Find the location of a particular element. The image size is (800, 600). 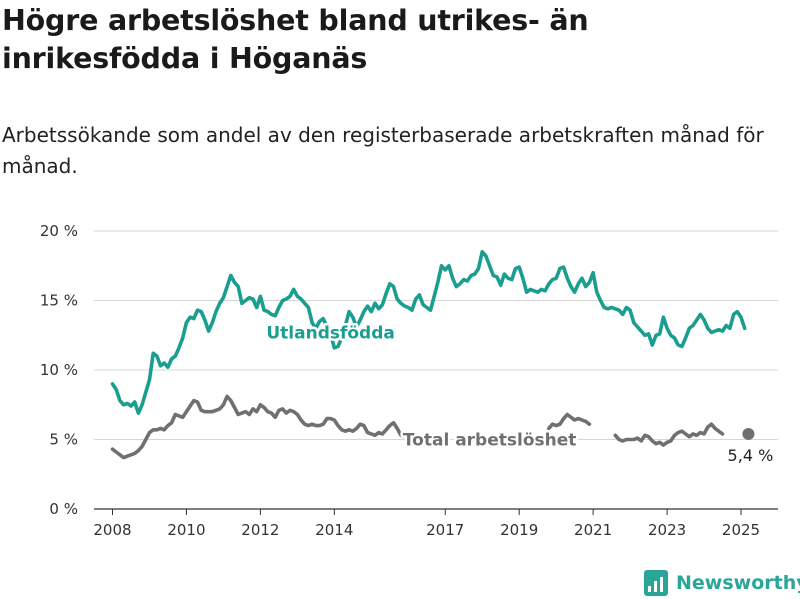

x-axis-ticks: 2008 2010 2012 2014 2017 2019 2021 2023 2025 is located at coordinates (426, 524).